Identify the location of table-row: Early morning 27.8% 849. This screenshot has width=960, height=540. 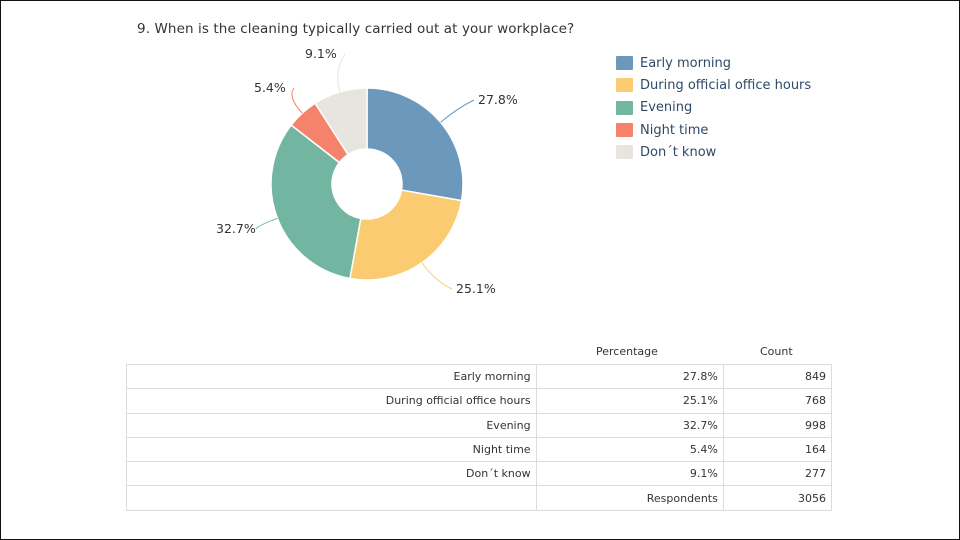
(479, 376).